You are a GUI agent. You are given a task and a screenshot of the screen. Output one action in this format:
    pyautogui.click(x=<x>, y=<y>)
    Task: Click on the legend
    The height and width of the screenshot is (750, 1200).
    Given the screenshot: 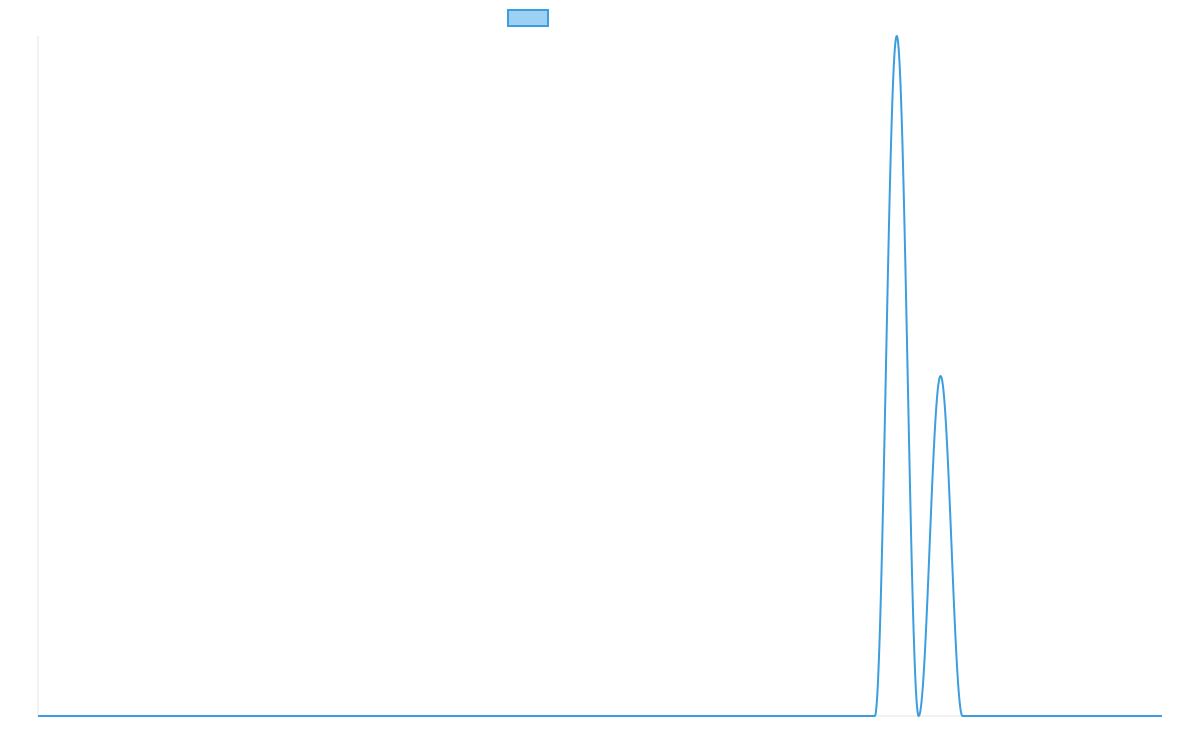 What is the action you would take?
    pyautogui.click(x=528, y=18)
    